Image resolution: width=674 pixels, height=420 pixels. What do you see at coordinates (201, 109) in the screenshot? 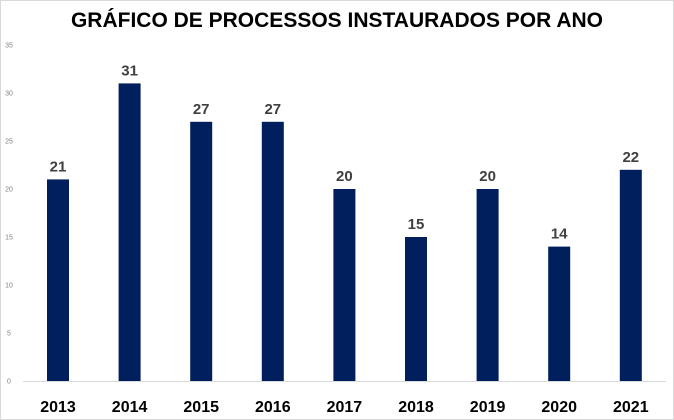
I see `data-label-2015: 27` at bounding box center [201, 109].